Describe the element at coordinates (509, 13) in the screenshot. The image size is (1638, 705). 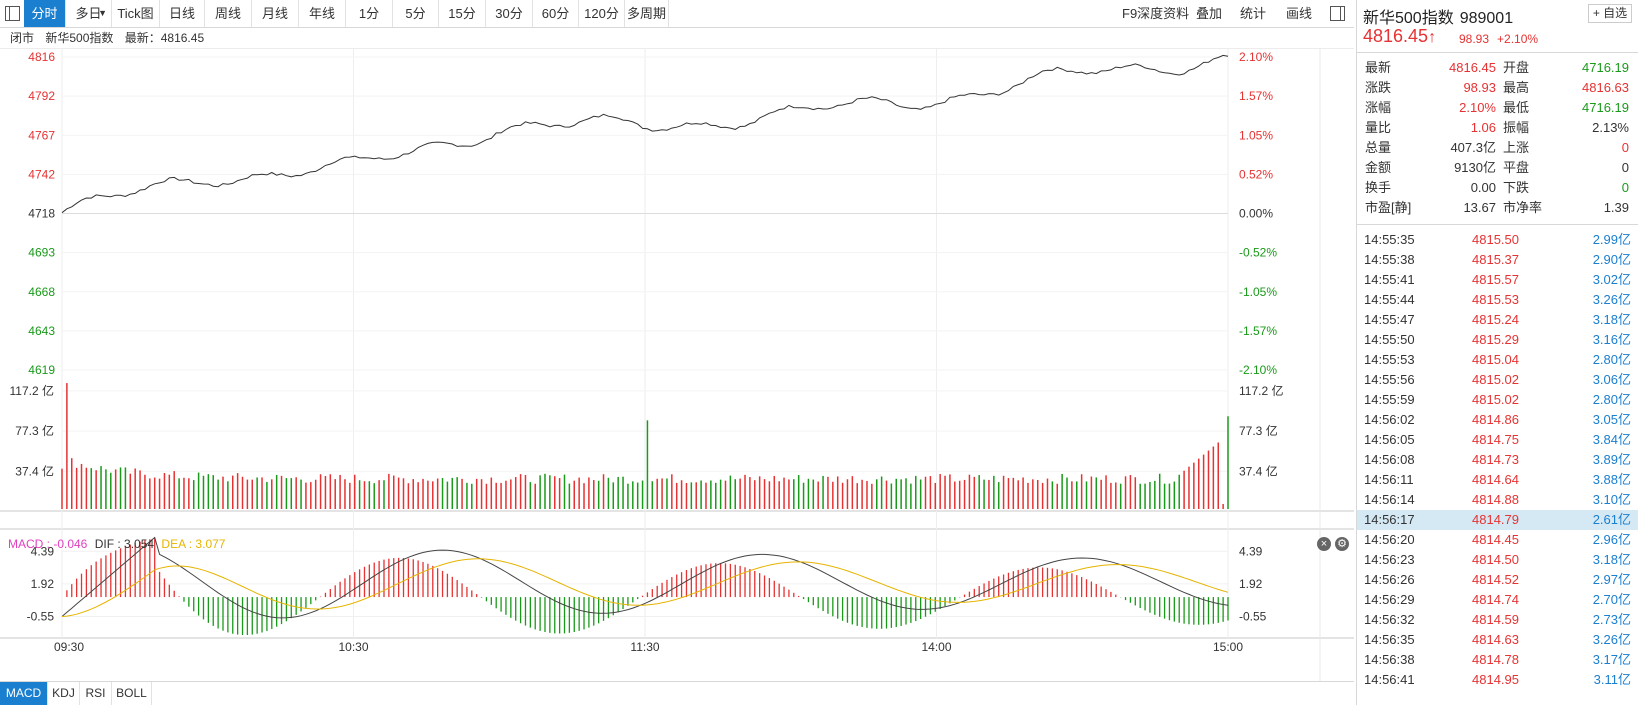
I see `tab-30min: 30分` at that location.